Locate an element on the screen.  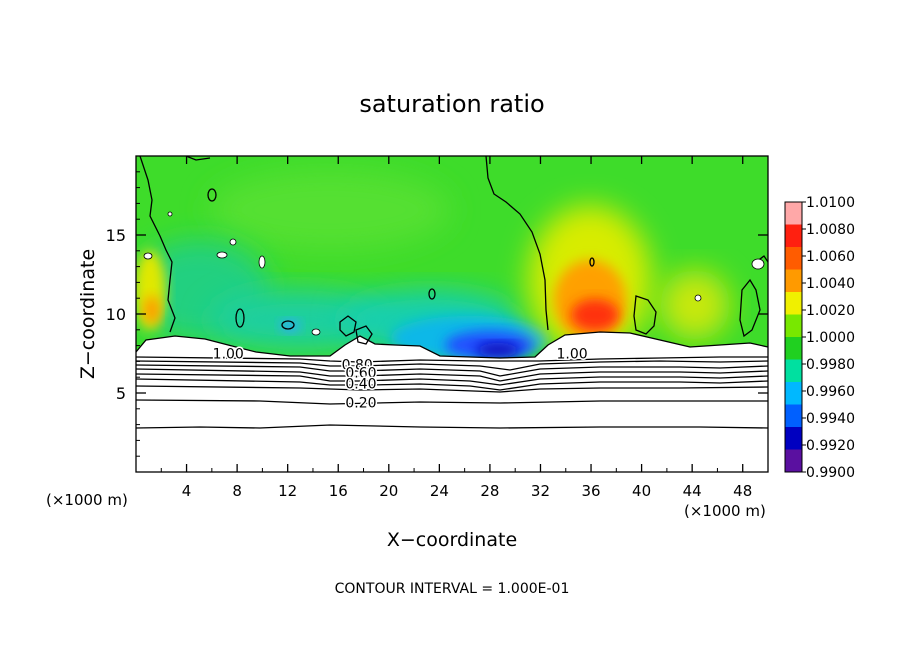
x-tick-label: 8 is located at coordinates (237, 491).